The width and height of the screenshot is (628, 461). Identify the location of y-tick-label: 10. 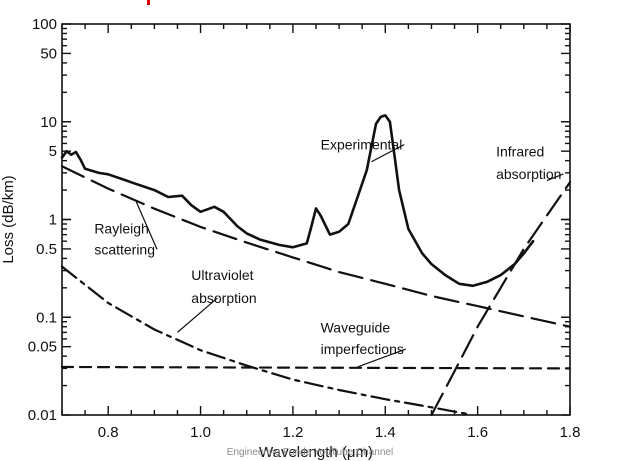
(48, 122).